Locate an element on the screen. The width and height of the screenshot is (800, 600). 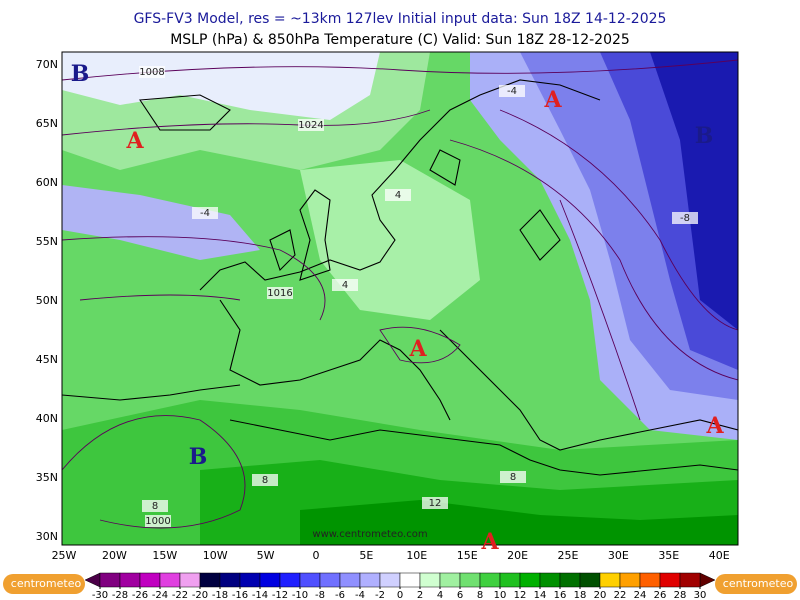
contour-label: -8 is located at coordinates (685, 218).